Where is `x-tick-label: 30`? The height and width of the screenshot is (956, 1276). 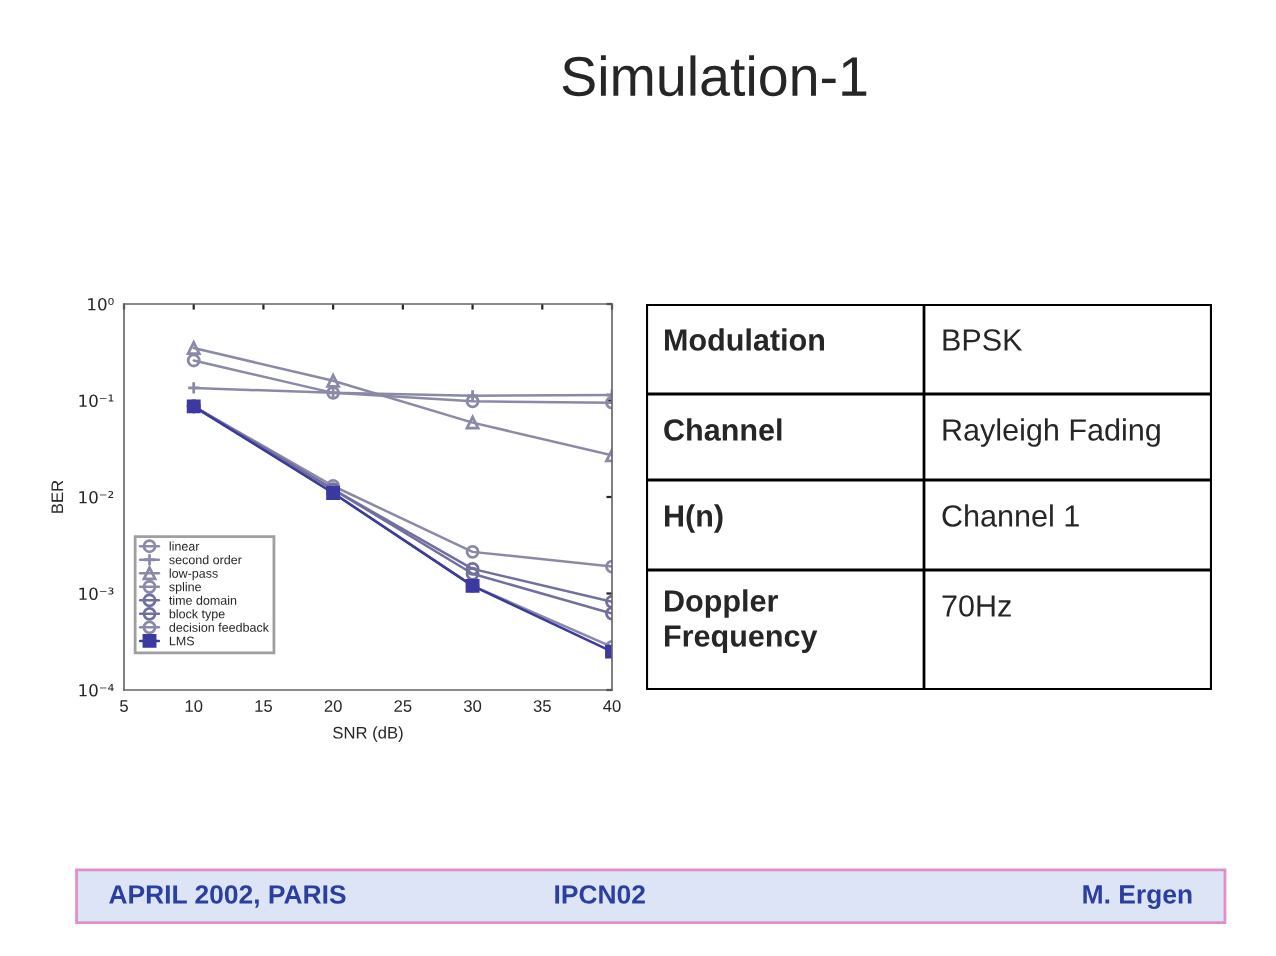
x-tick-label: 30 is located at coordinates (472, 706).